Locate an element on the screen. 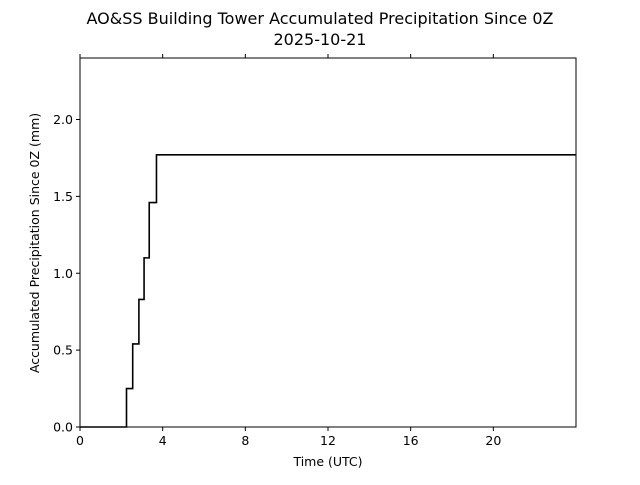  y-tick-label-3: 1.5 is located at coordinates (63, 196).